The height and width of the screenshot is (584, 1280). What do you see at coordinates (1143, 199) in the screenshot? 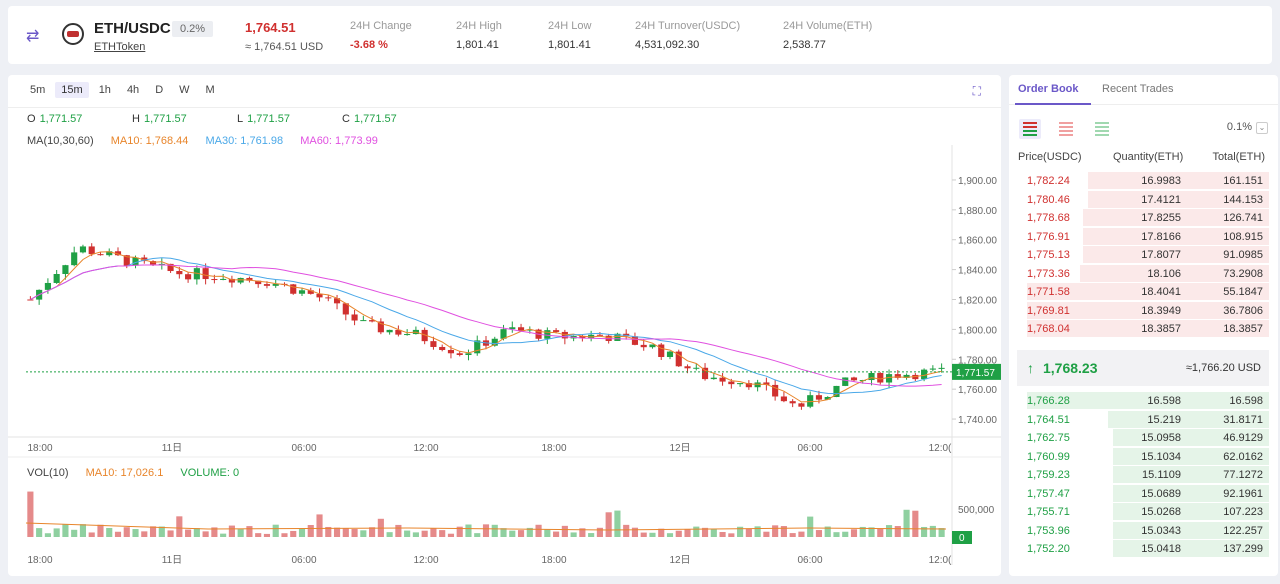
I see `ask-row: 1,780.46 17.4121 144.153` at bounding box center [1143, 199].